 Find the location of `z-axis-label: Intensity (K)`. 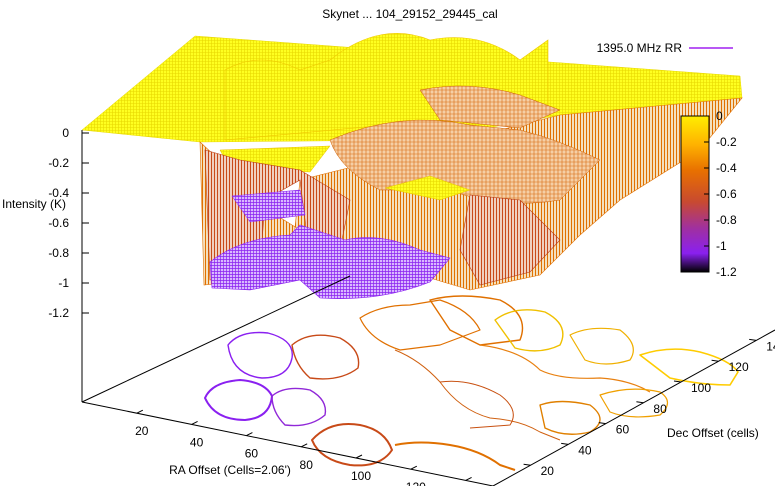

z-axis-label: Intensity (K) is located at coordinates (34, 204).